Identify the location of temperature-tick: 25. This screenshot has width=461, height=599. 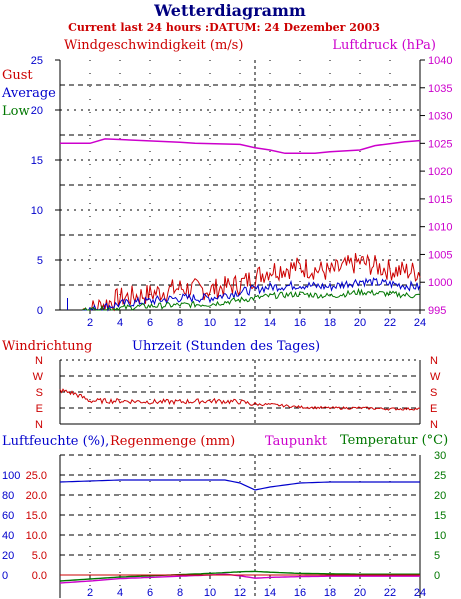
(440, 476).